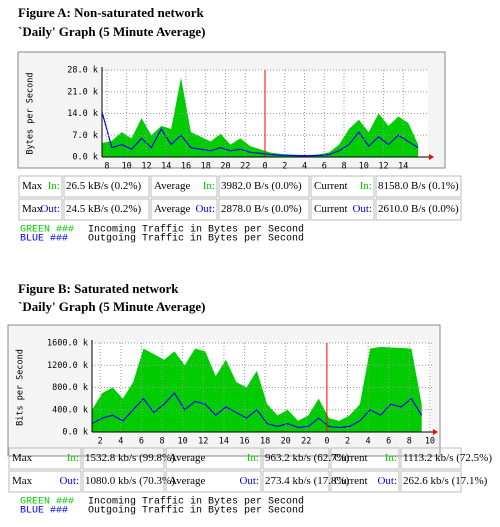 The width and height of the screenshot is (500, 527). I want to click on y-axis-label: Bits per Second, so click(21, 387).